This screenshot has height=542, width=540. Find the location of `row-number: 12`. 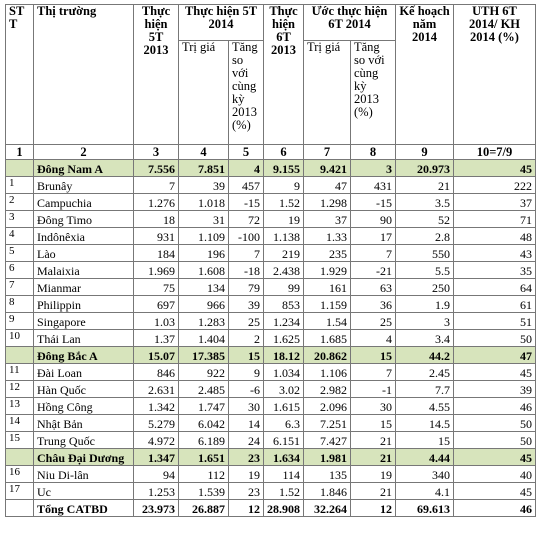

row-number: 12 is located at coordinates (19, 389).